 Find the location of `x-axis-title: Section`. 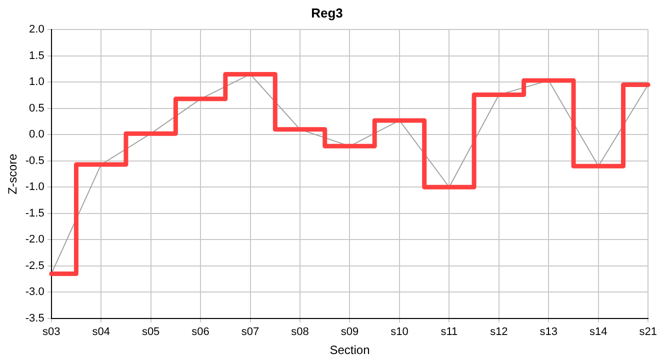

x-axis-title: Section is located at coordinates (350, 350).